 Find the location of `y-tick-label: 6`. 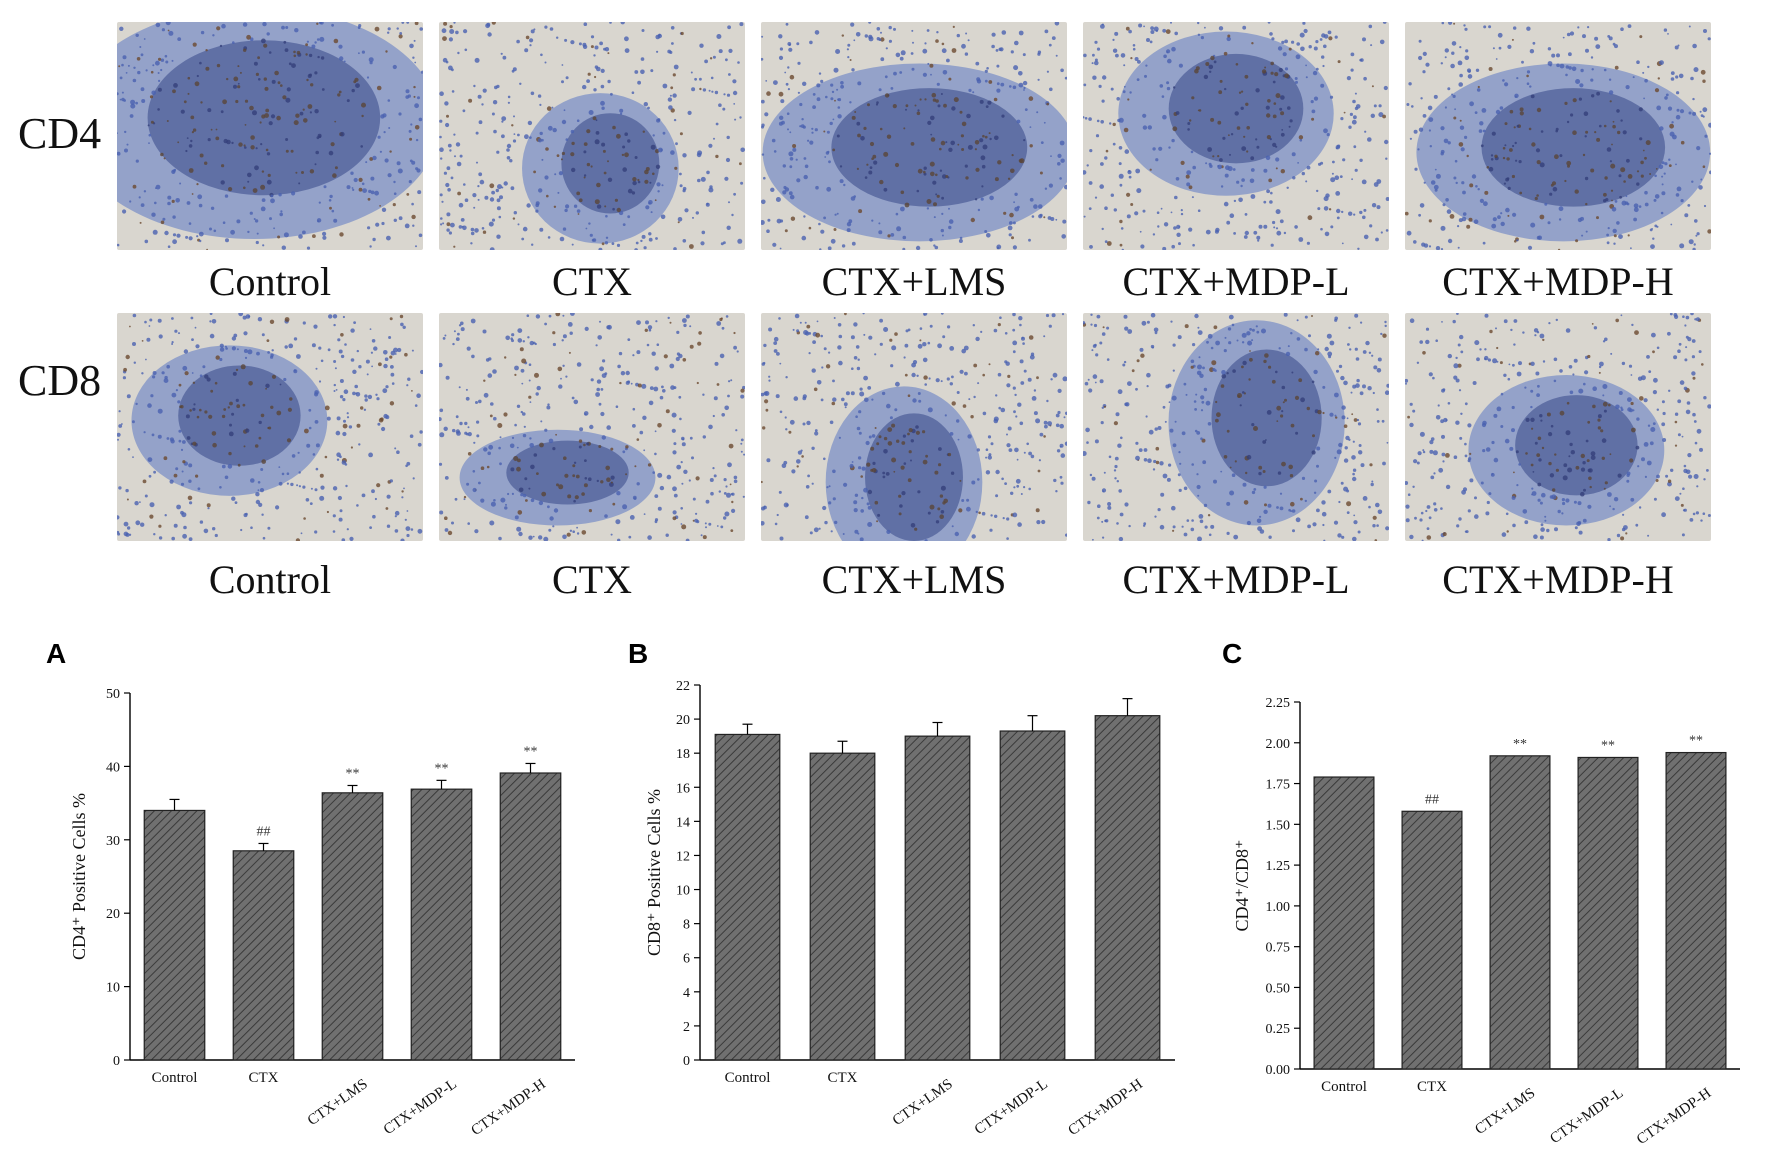

y-tick-label: 6 is located at coordinates (686, 959).